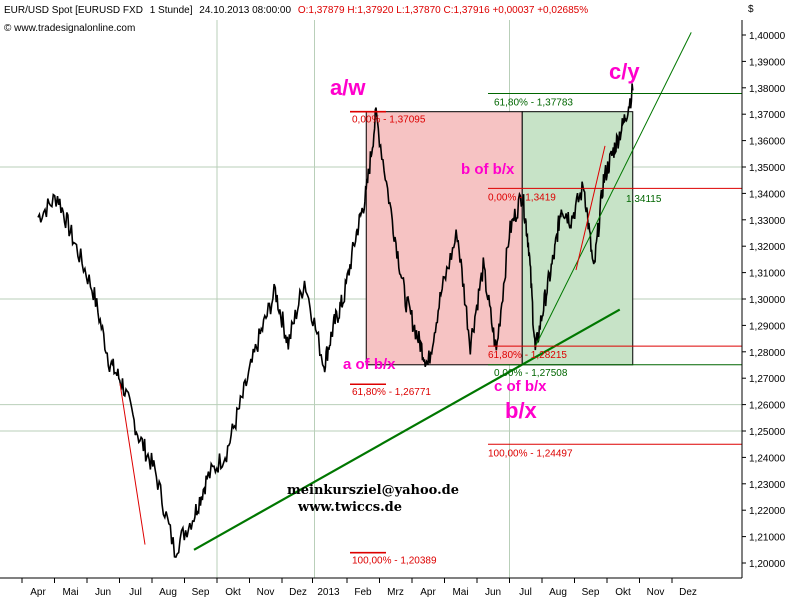 Image resolution: width=800 pixels, height=600 pixels. I want to click on y-tick-label: 1,23000, so click(767, 485).